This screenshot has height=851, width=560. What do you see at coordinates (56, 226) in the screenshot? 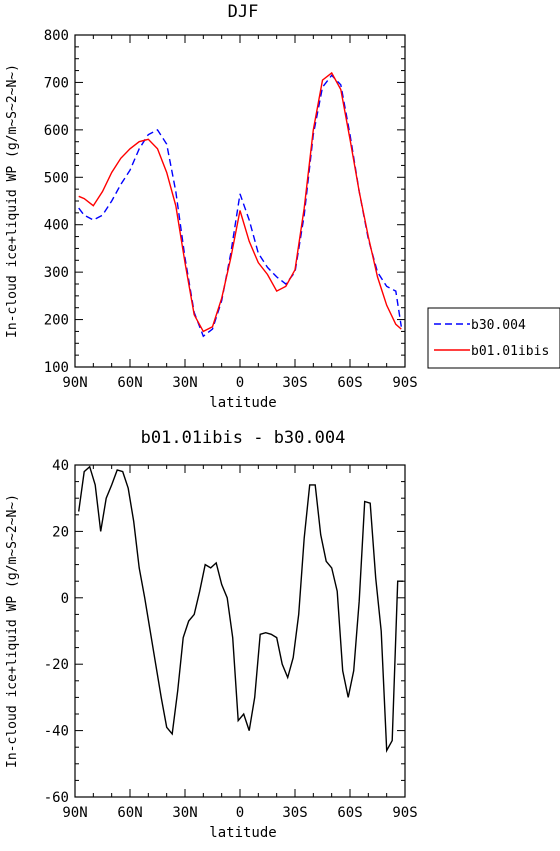
I see `y-tick-label: 400` at bounding box center [56, 226].